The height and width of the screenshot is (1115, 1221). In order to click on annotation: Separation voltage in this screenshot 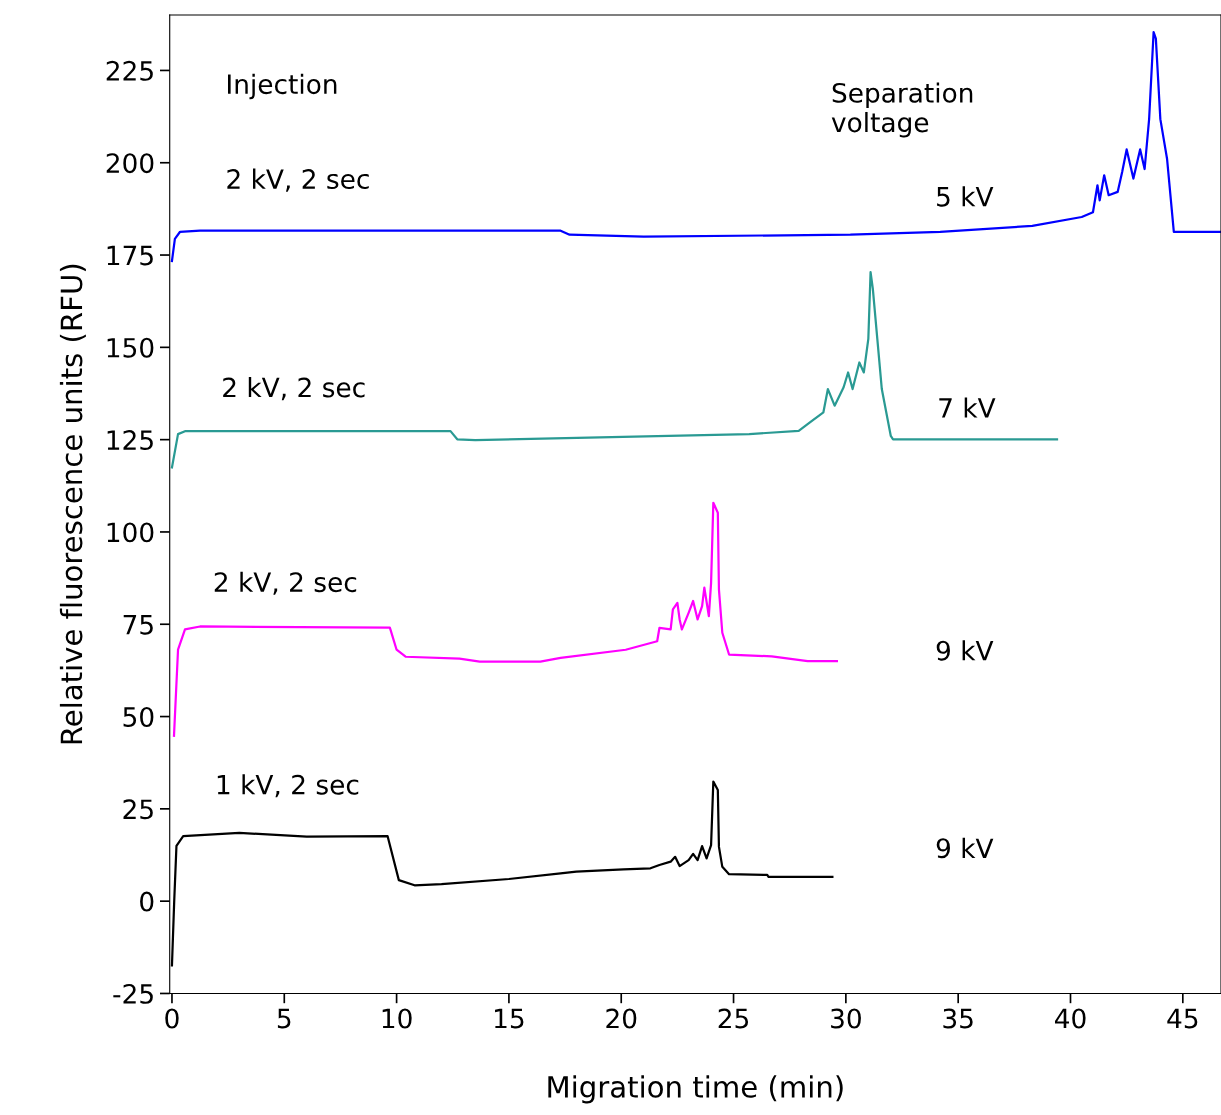, I will do `click(902, 110)`.